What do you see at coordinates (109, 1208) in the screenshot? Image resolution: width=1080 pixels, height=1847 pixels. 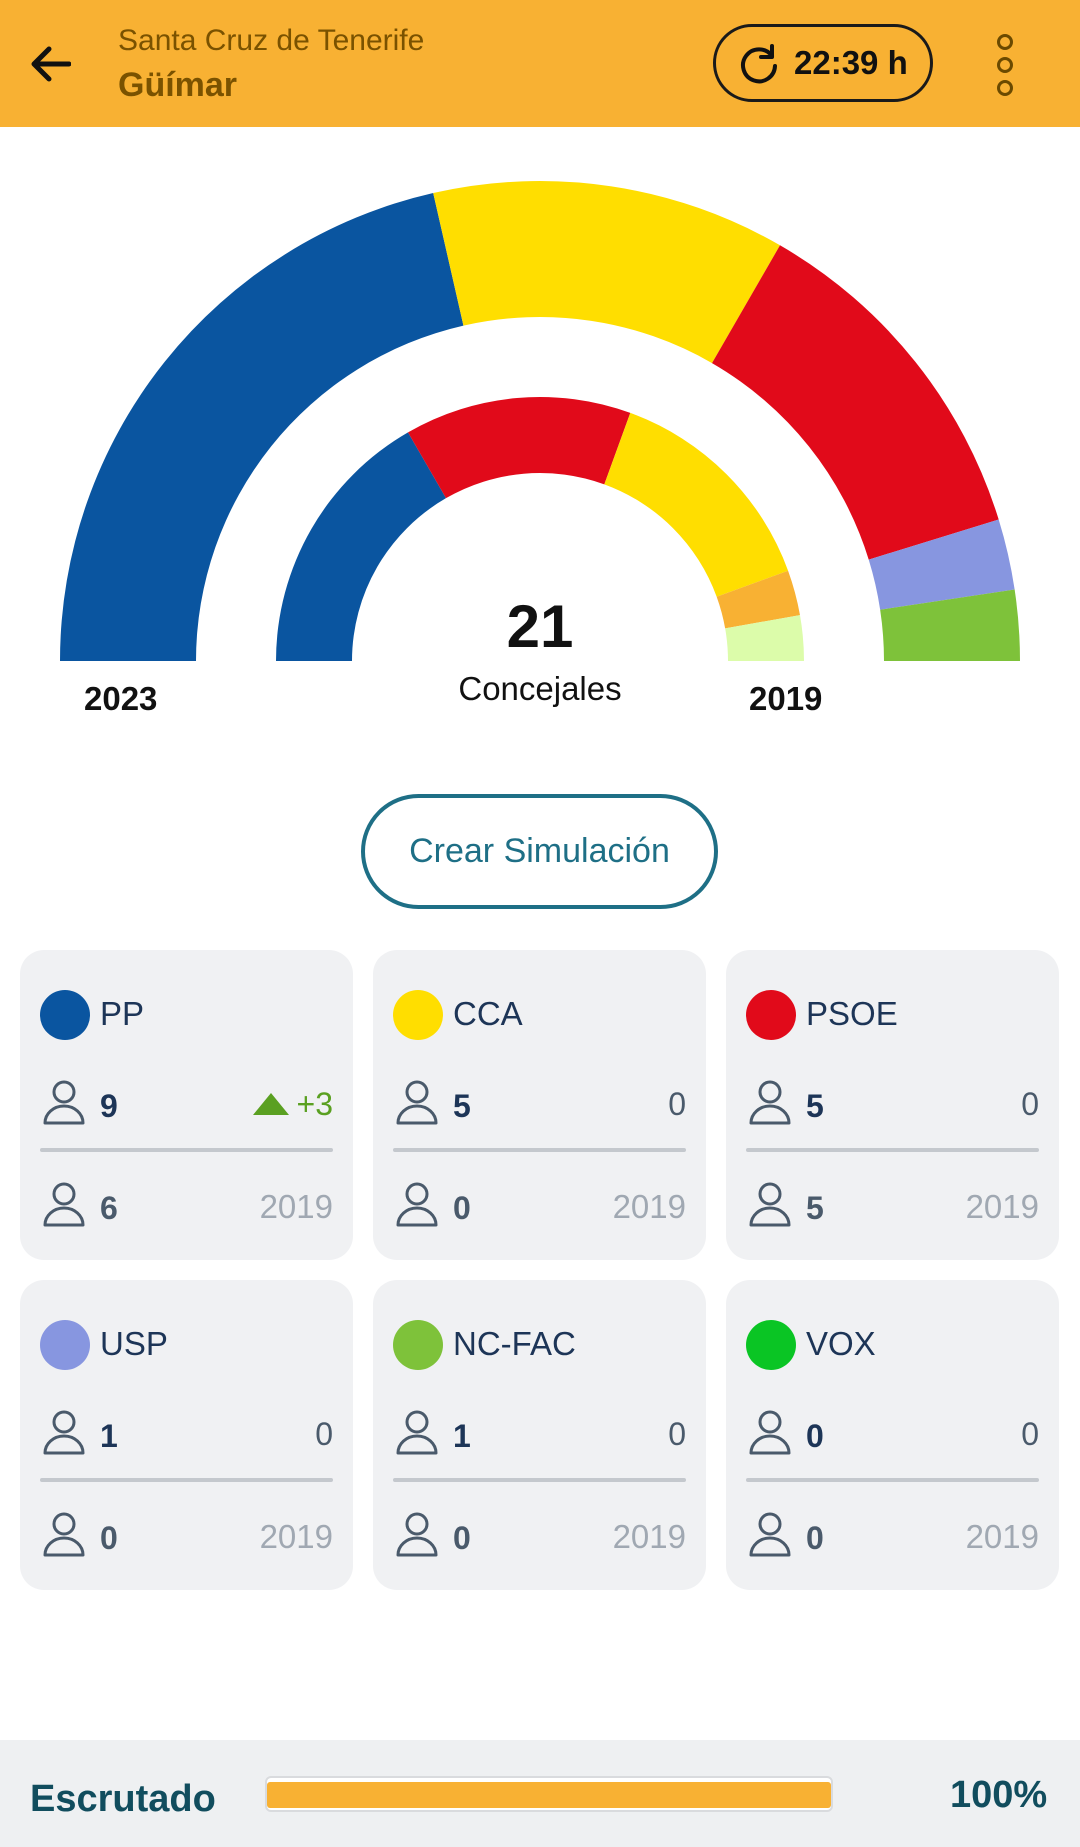 I see `party-prev-seats: 6` at bounding box center [109, 1208].